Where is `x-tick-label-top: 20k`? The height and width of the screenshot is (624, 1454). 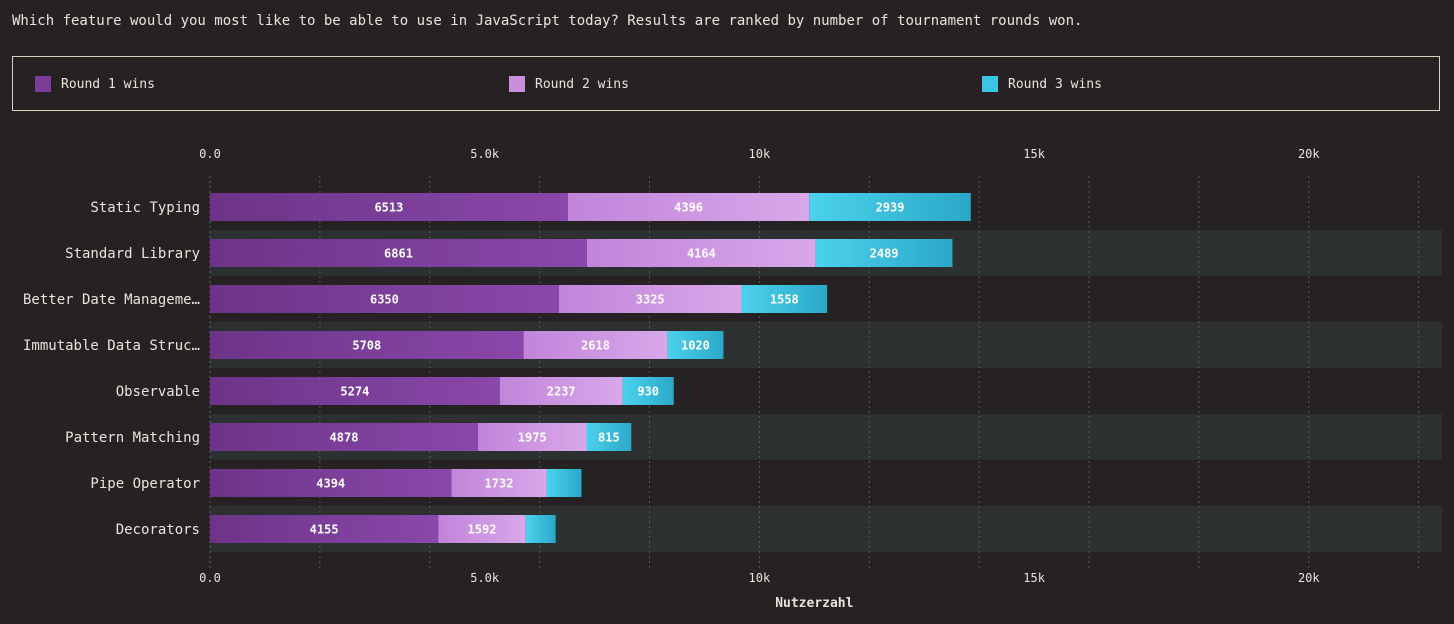 x-tick-label-top: 20k is located at coordinates (1309, 154).